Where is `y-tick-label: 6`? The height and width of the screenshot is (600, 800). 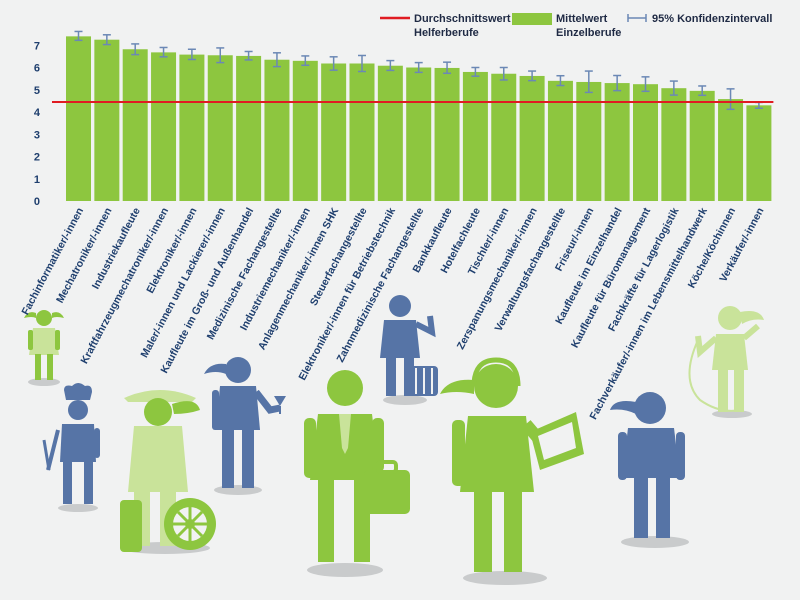 y-tick-label: 6 is located at coordinates (37, 69).